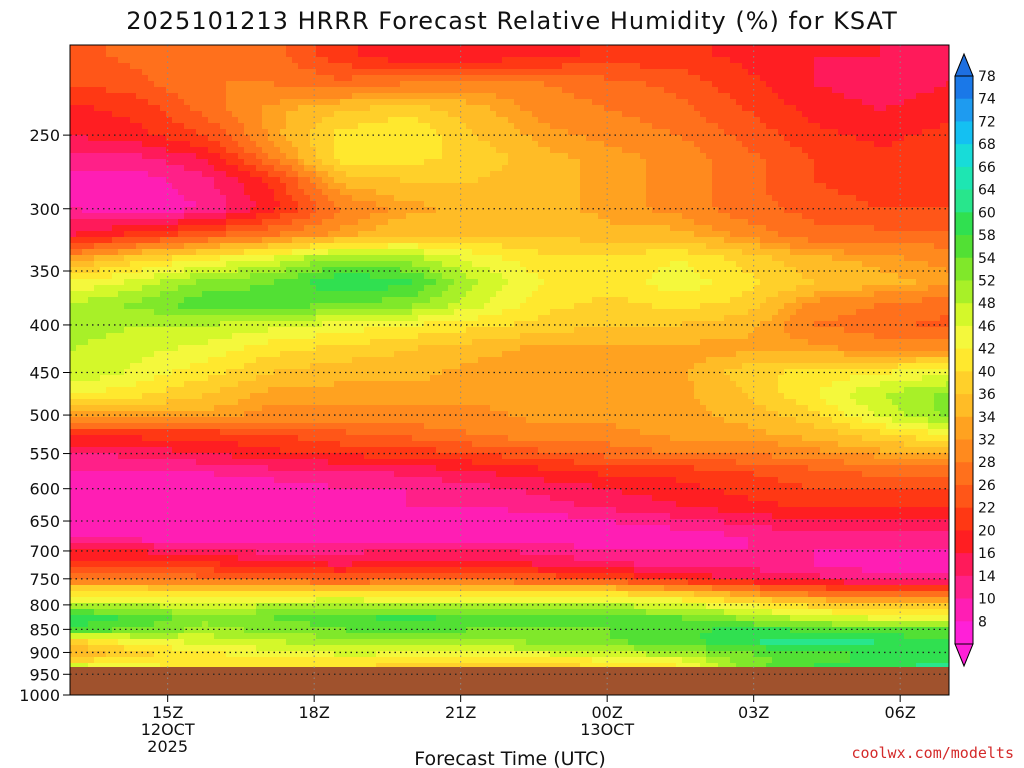 Image resolution: width=1024 pixels, height=768 pixels. What do you see at coordinates (987, 441) in the screenshot?
I see `colorbar-label: 32` at bounding box center [987, 441].